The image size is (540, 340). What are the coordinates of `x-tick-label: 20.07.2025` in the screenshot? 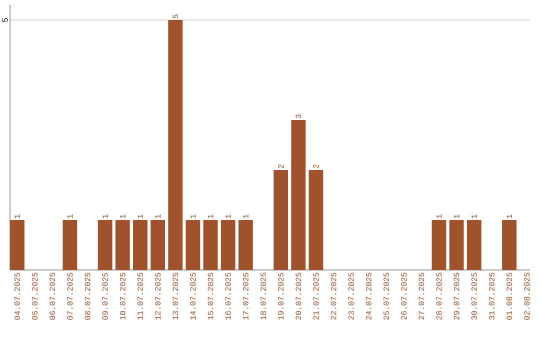 It's located at (299, 296).